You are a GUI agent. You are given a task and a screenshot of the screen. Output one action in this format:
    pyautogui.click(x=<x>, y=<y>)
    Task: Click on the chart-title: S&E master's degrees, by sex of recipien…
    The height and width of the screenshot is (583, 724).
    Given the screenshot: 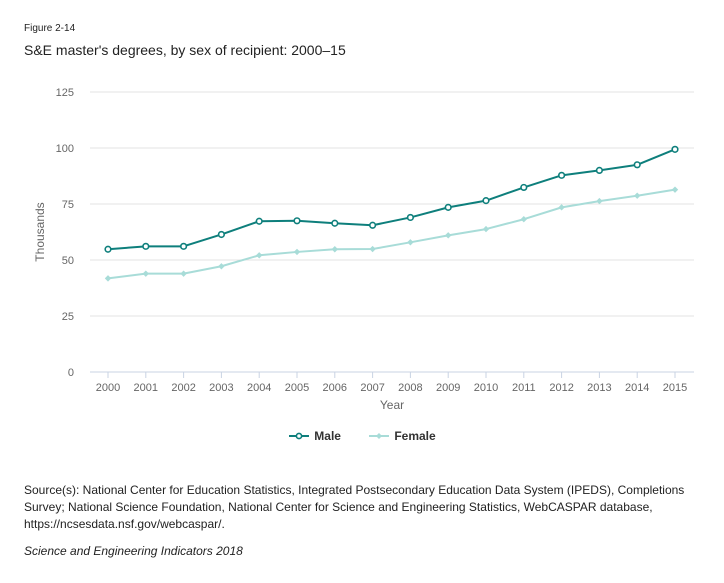 What is the action you would take?
    pyautogui.click(x=185, y=50)
    